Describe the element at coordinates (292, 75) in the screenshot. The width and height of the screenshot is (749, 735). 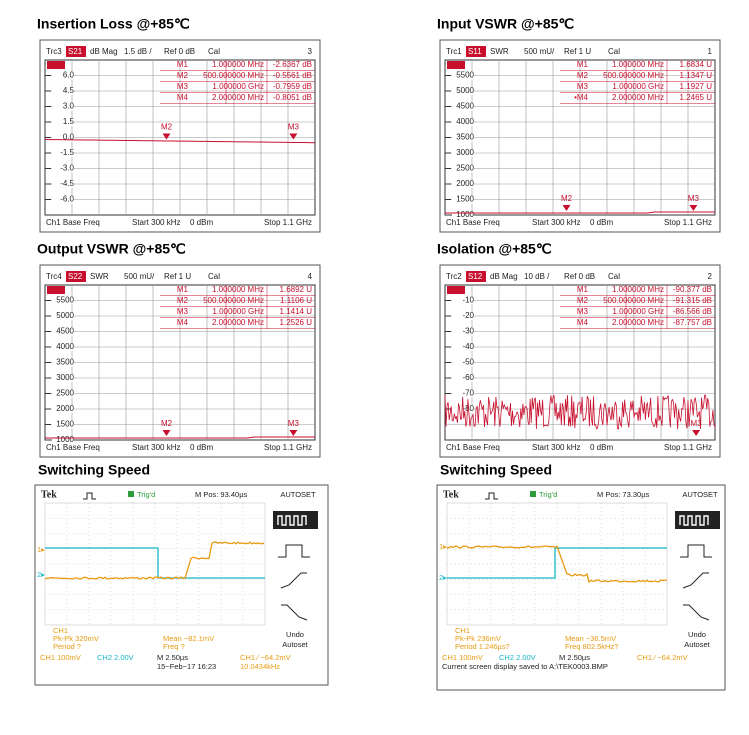
I see `marker-value: -0.5561 dB` at that location.